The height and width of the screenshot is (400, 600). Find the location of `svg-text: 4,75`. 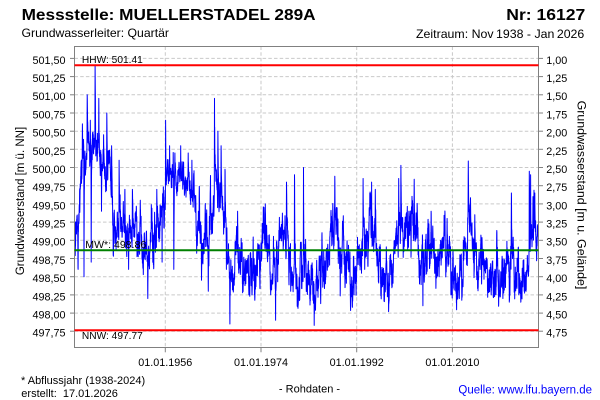

svg-text: 4,75 is located at coordinates (556, 334).